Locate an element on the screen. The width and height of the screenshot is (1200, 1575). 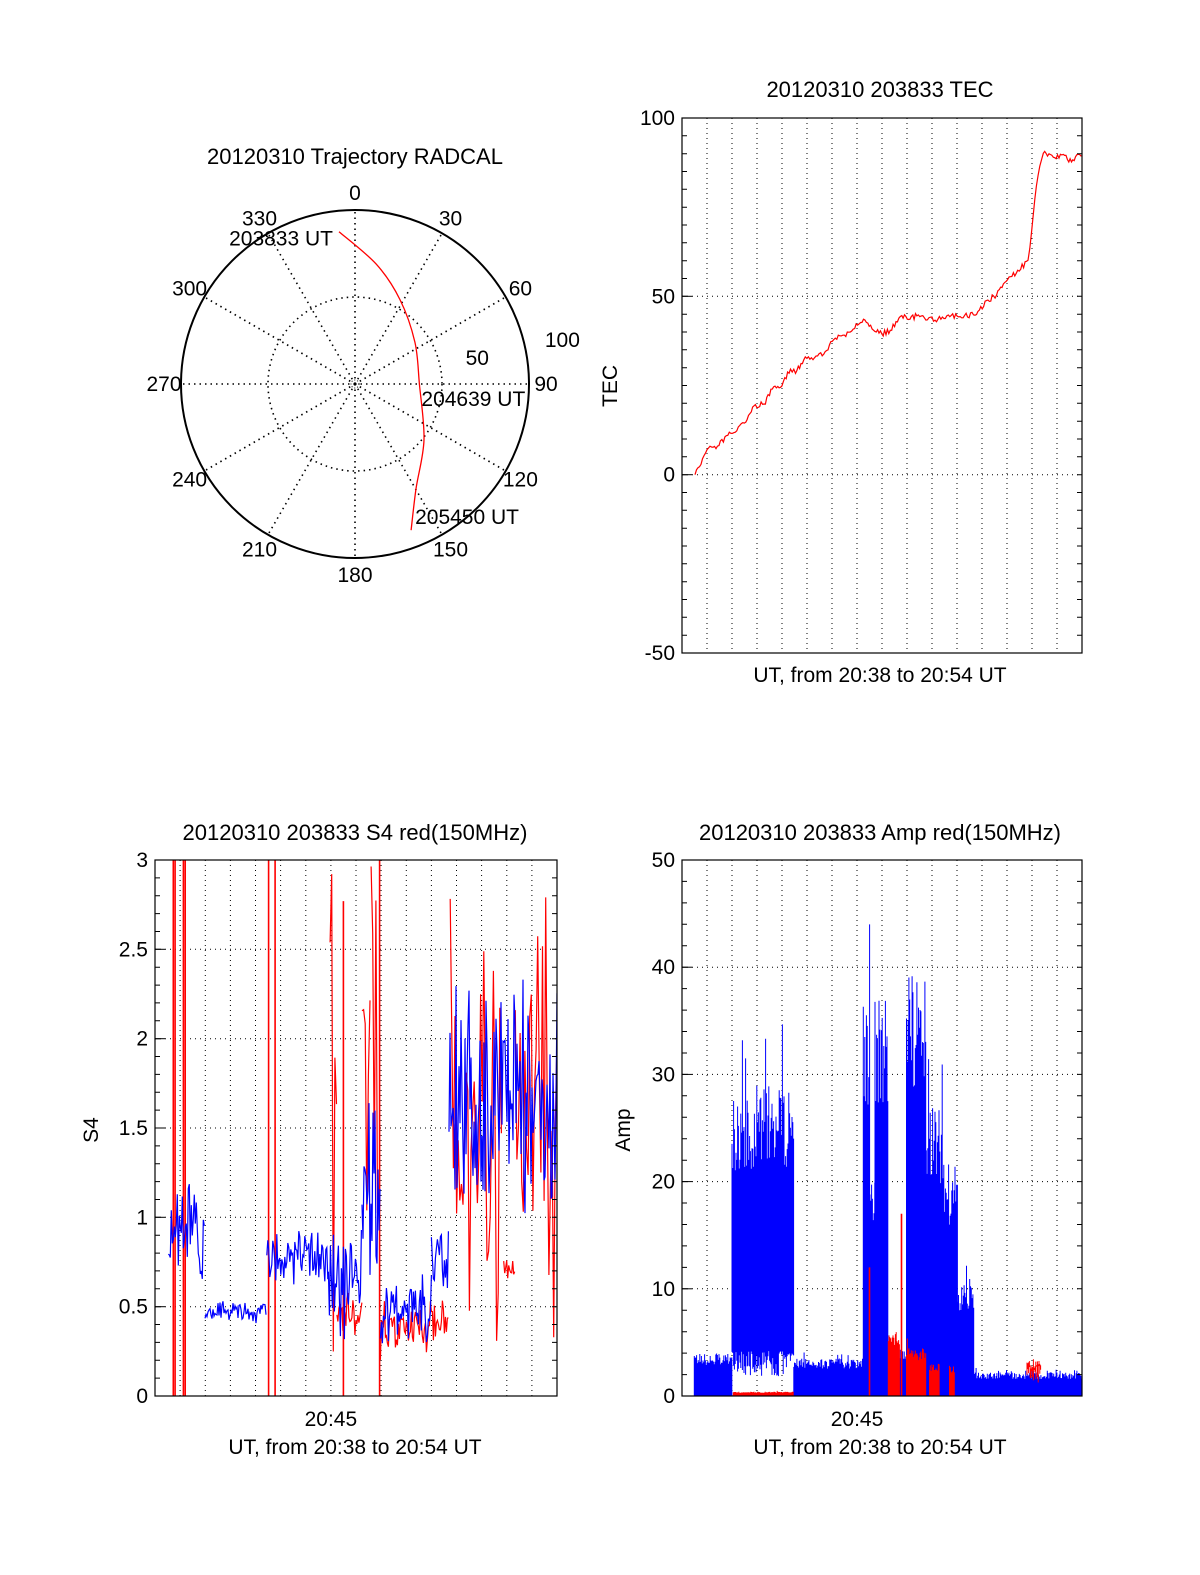
tec-y-tick-label: 50 is located at coordinates (663, 296).